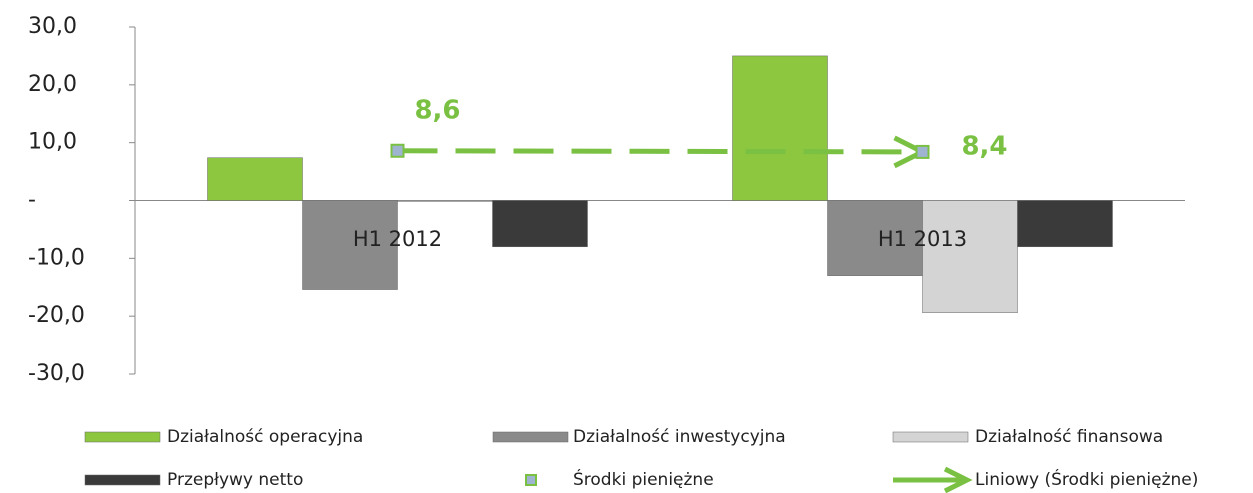  I want to click on legend-label: Środki pieniężne, so click(643, 479).